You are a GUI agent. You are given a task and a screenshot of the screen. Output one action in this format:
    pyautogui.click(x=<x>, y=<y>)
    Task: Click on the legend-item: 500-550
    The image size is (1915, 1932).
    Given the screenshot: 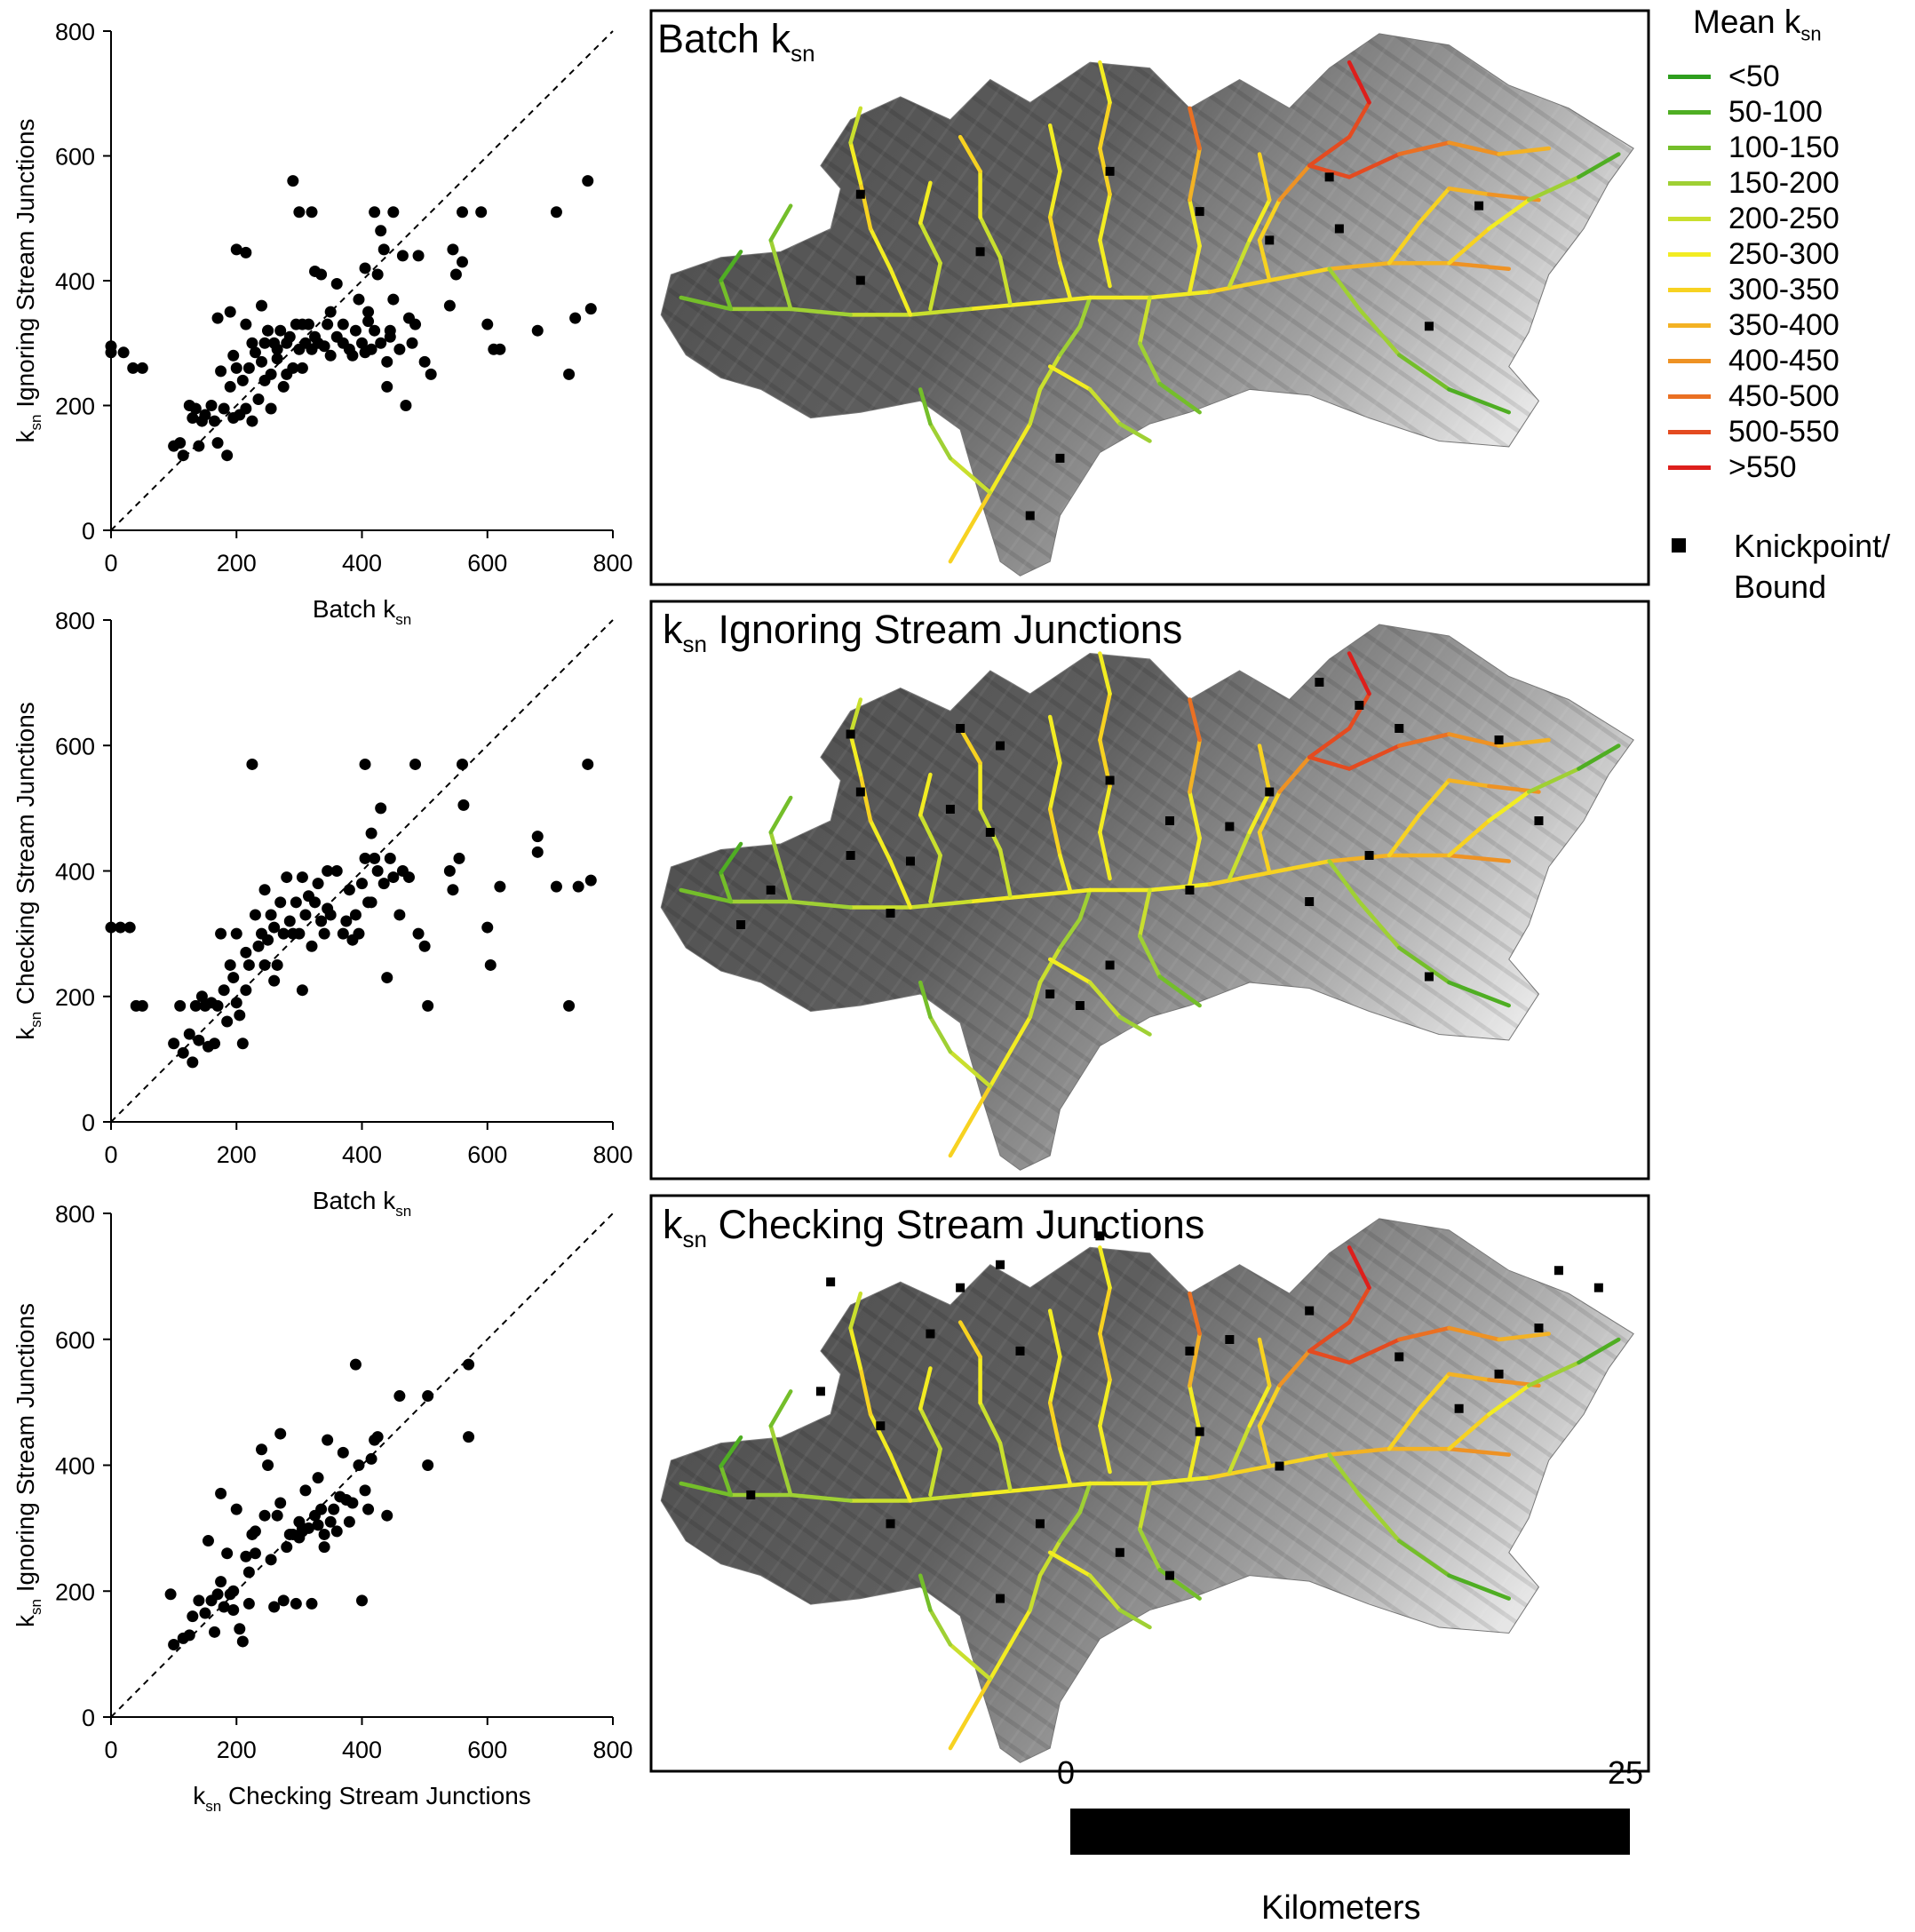 What is the action you would take?
    pyautogui.click(x=1754, y=431)
    